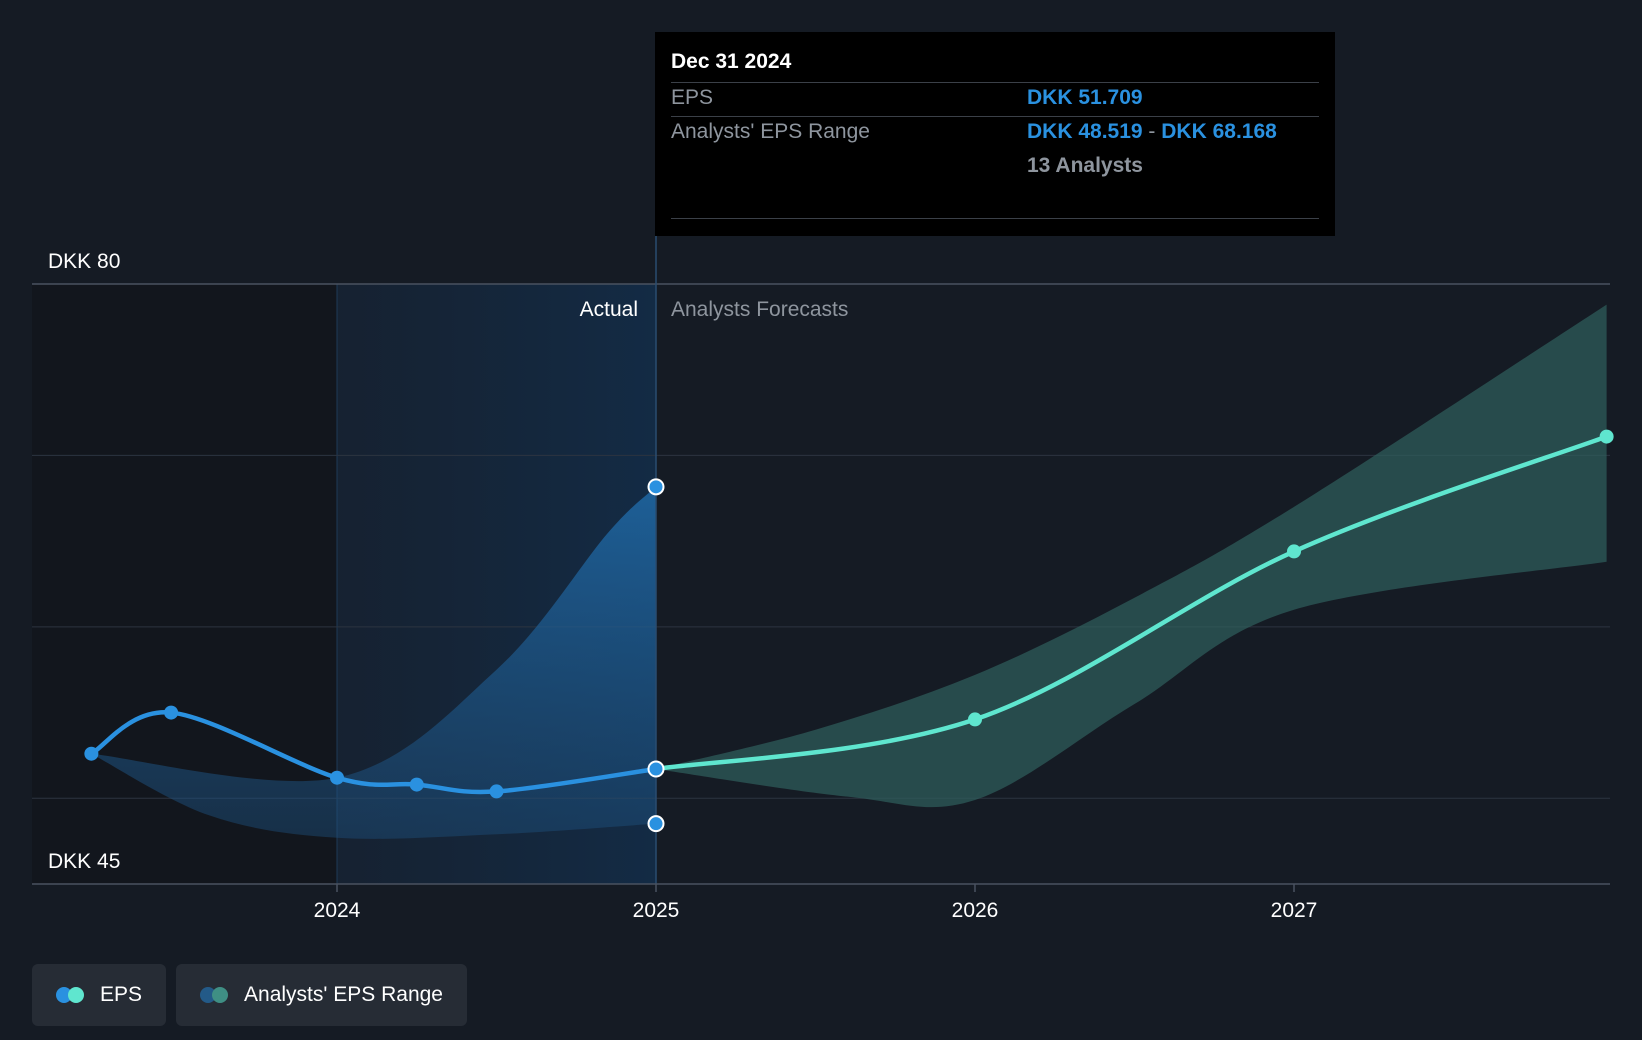 The width and height of the screenshot is (1642, 1040). I want to click on x-tick-label: 2027, so click(1294, 910).